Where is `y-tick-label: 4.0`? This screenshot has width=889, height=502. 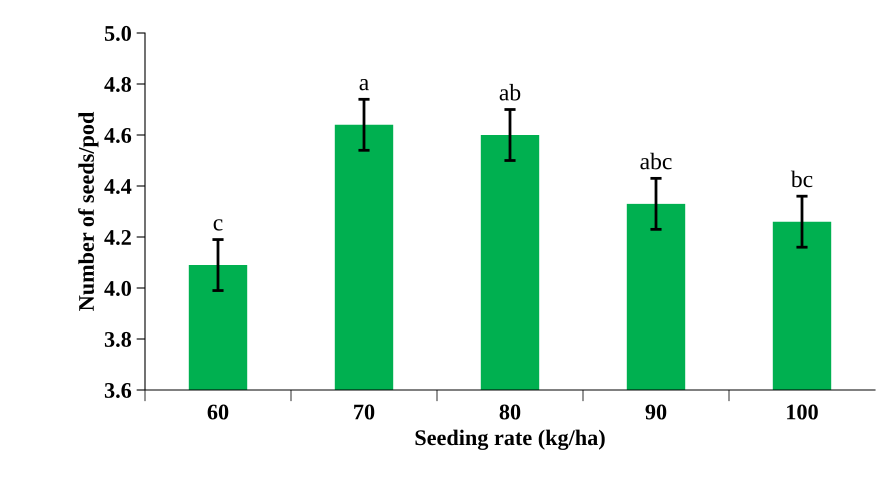
y-tick-label: 4.0 is located at coordinates (117, 288).